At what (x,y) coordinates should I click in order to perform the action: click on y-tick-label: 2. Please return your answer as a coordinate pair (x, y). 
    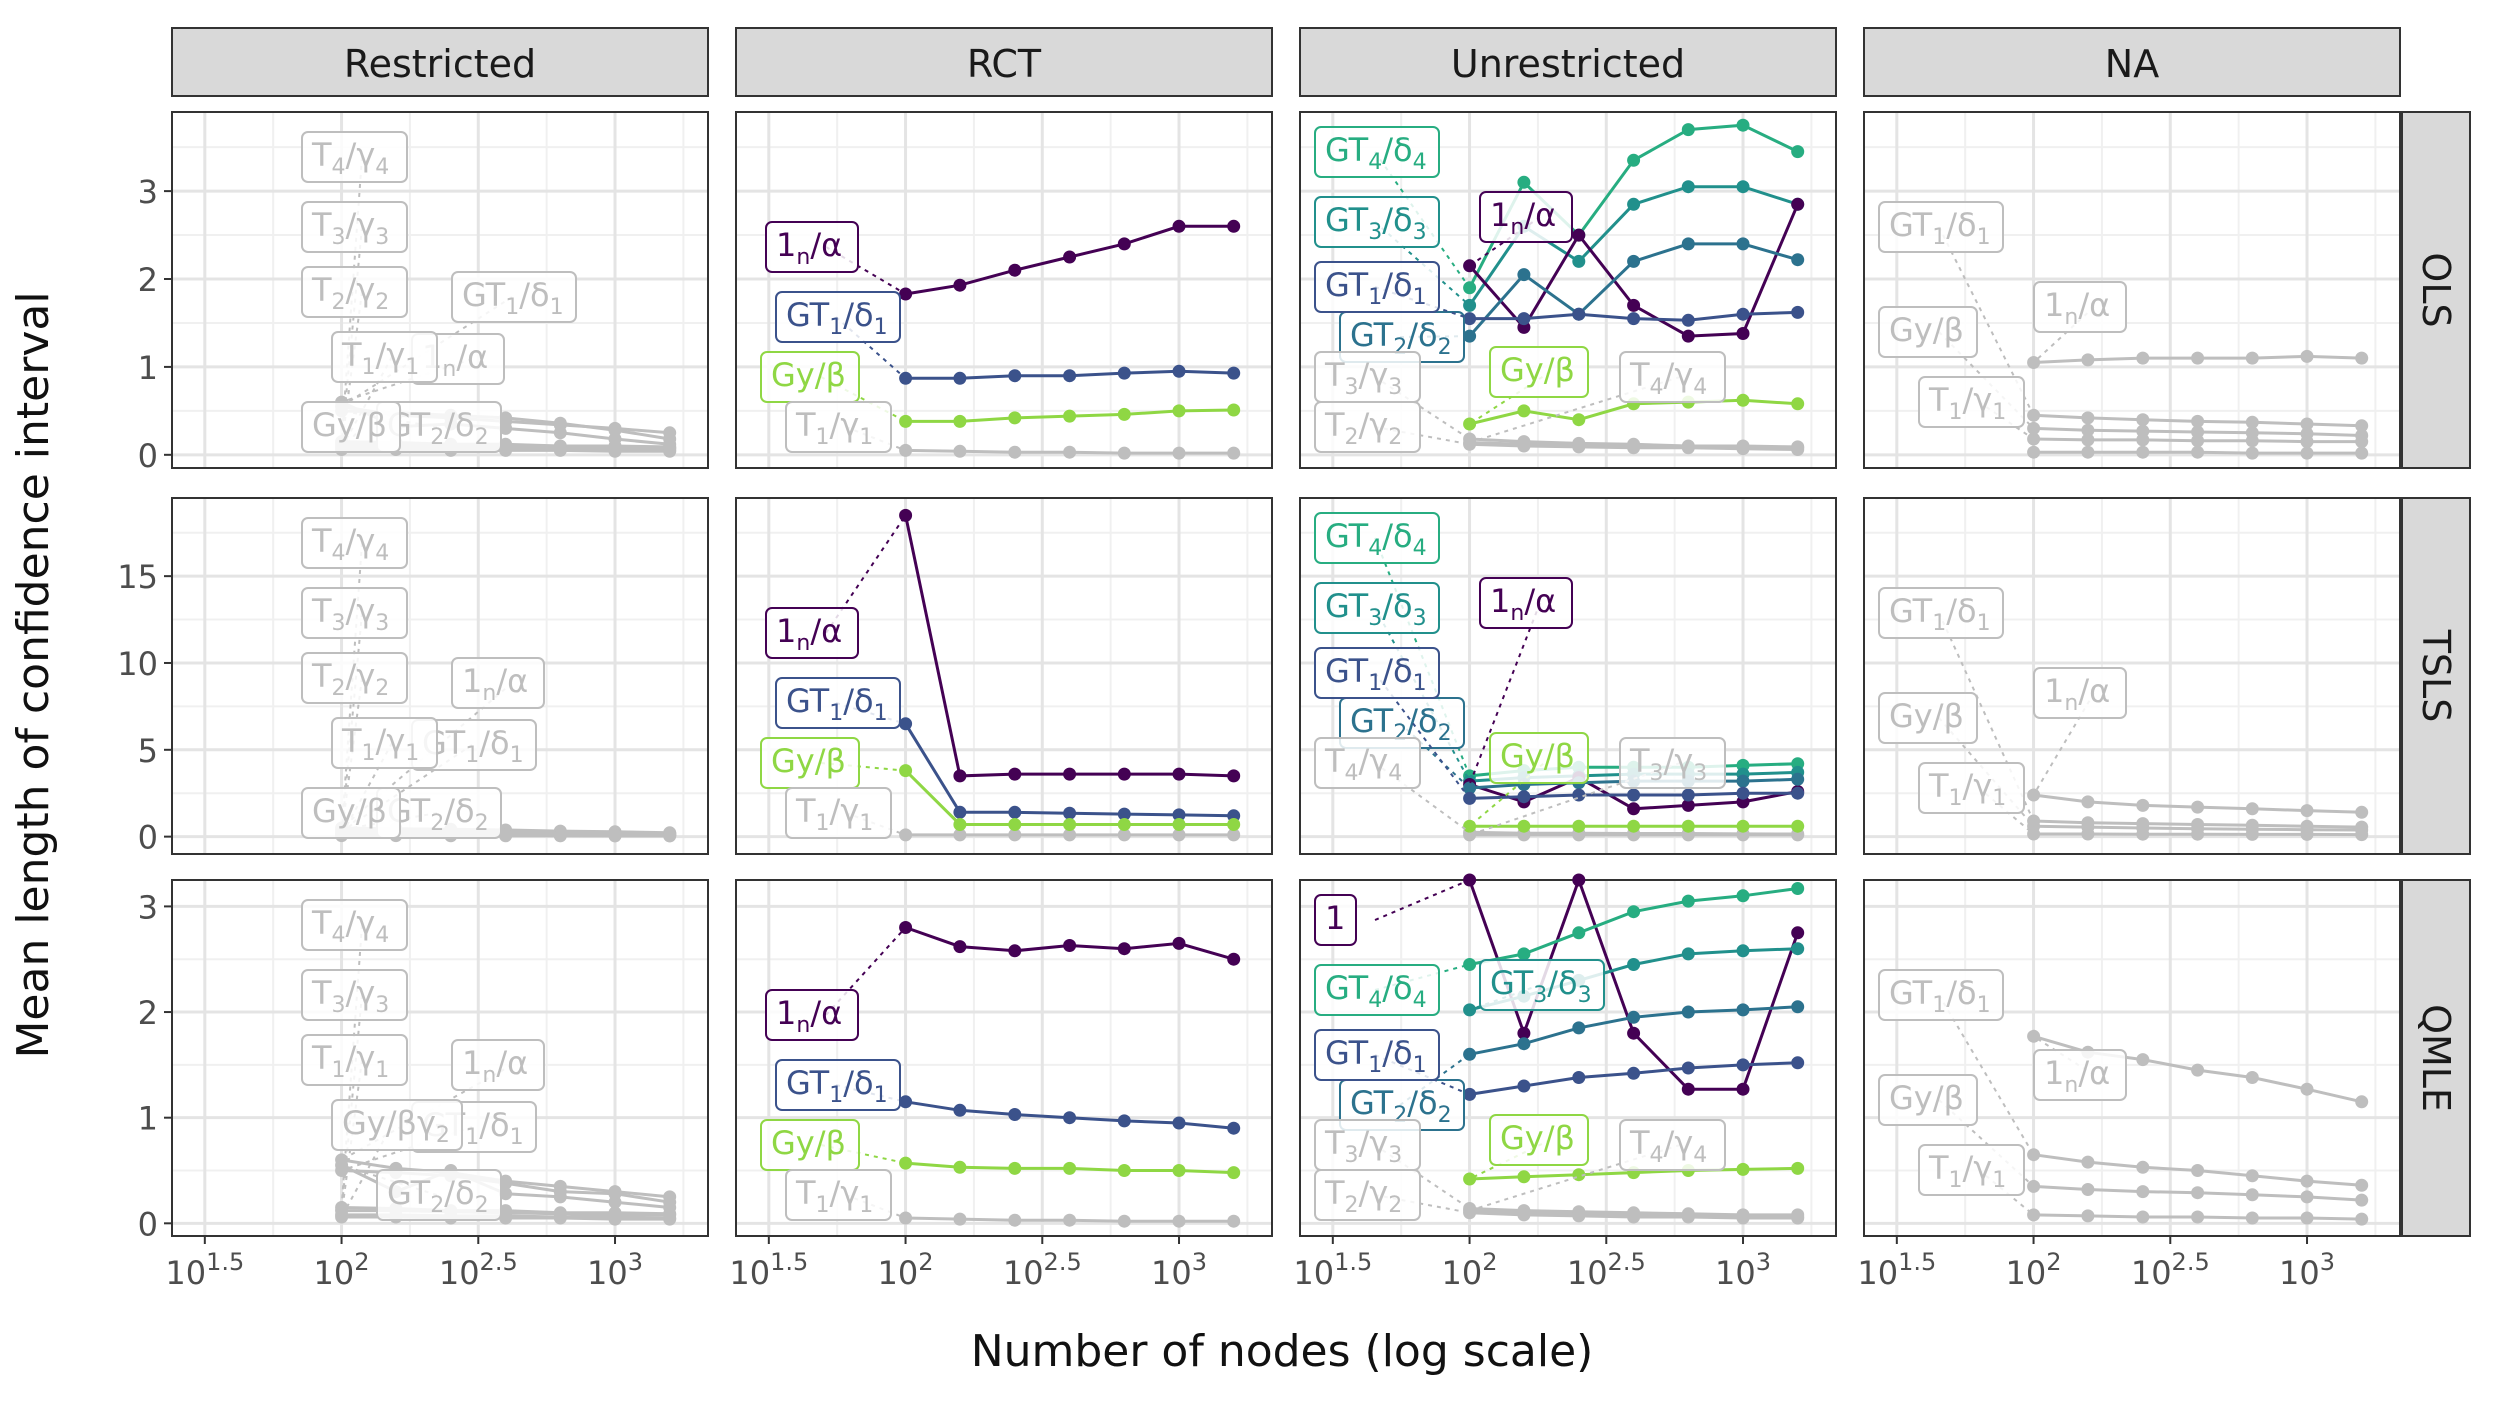
    Looking at the image, I should click on (148, 280).